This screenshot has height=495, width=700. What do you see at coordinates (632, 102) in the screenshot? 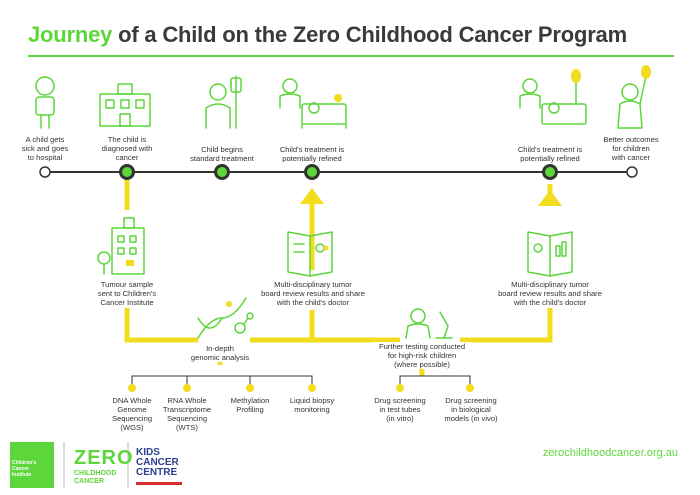
I see `happy-child-icon` at bounding box center [632, 102].